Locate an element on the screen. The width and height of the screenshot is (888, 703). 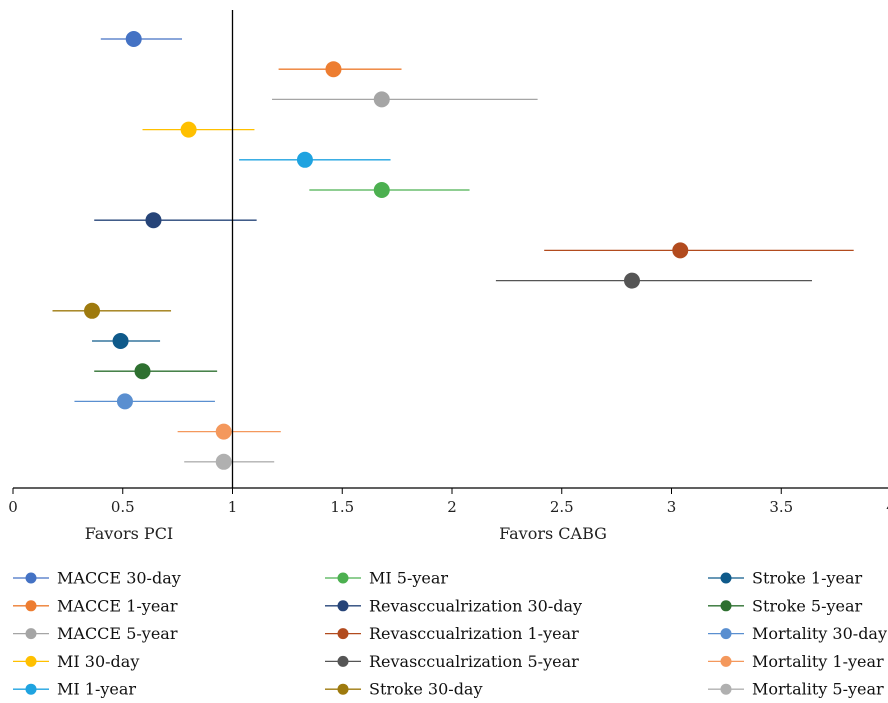
legend-item: Mortality 1-year is located at coordinates (796, 661).